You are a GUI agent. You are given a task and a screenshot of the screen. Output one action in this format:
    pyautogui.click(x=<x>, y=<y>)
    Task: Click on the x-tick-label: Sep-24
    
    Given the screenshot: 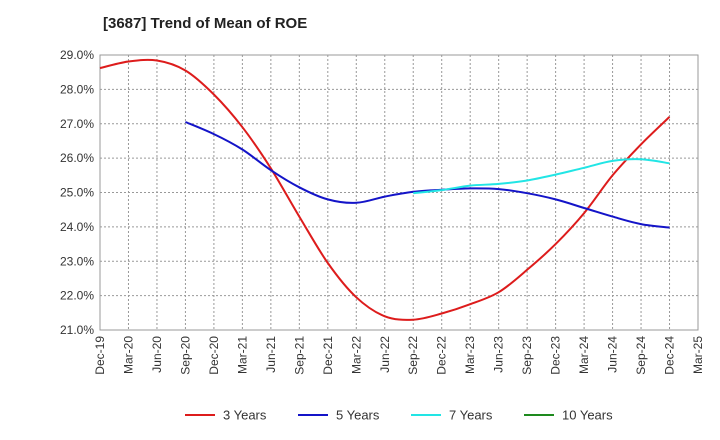 What is the action you would take?
    pyautogui.click(x=641, y=355)
    